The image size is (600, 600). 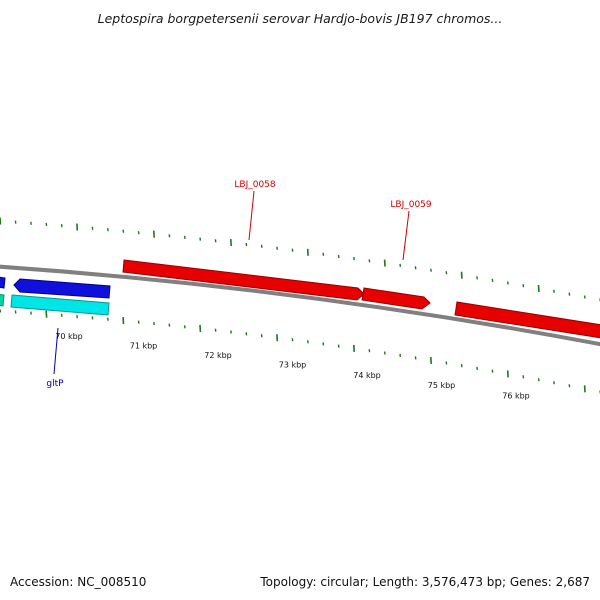 I want to click on label-line-gltP, so click(x=56, y=351).